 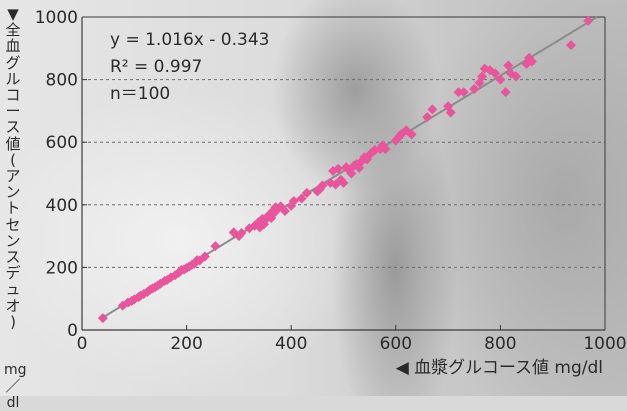 What do you see at coordinates (13, 111) in the screenshot?
I see `y-title-char: ー` at bounding box center [13, 111].